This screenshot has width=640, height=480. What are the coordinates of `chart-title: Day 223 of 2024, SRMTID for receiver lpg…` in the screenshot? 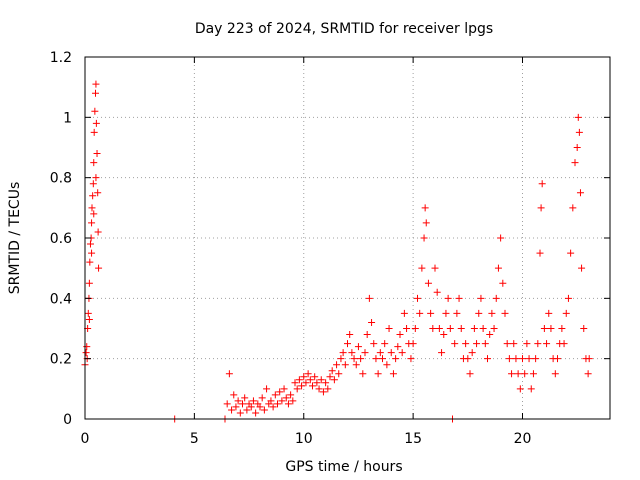 It's located at (344, 29).